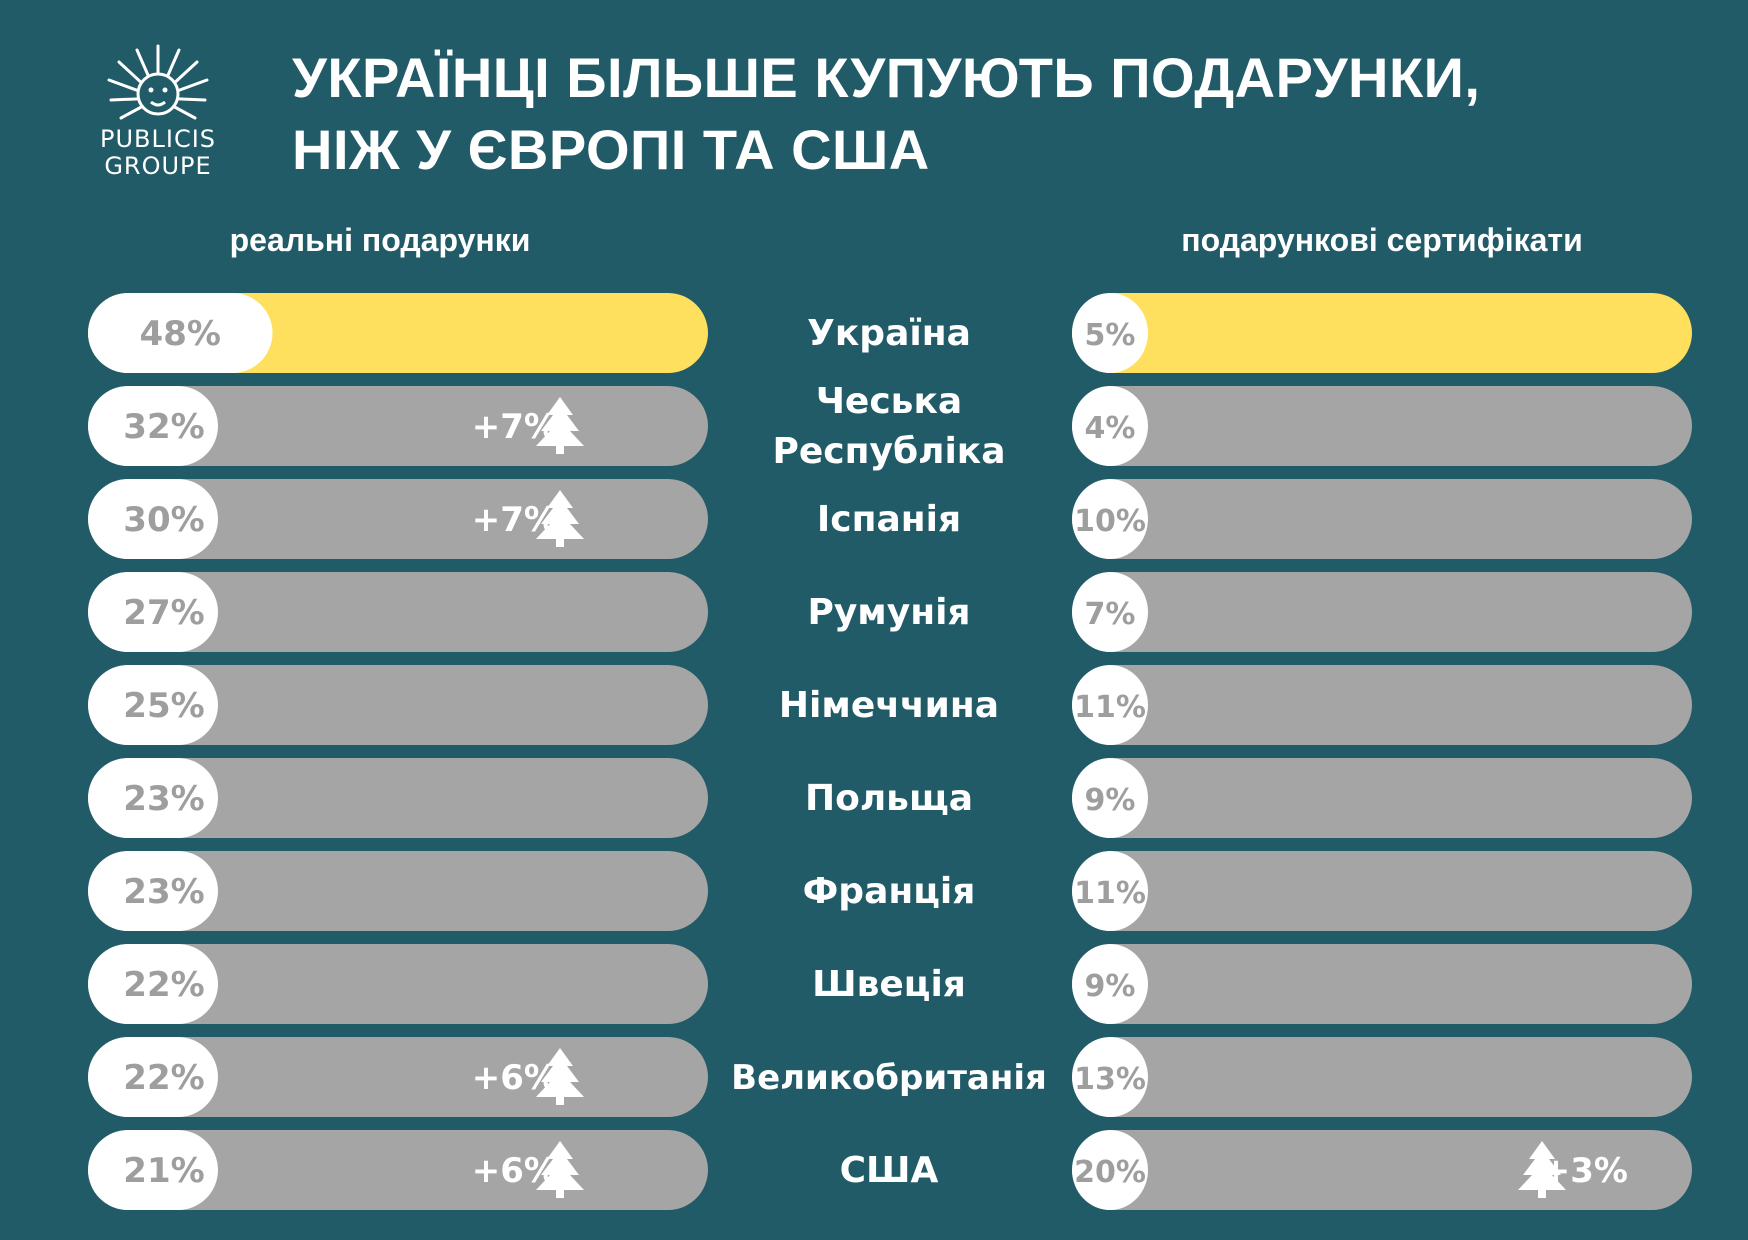 This screenshot has width=1748, height=1240. Describe the element at coordinates (515, 427) in the screenshot. I see `difference-label-0-1: +7%` at that location.